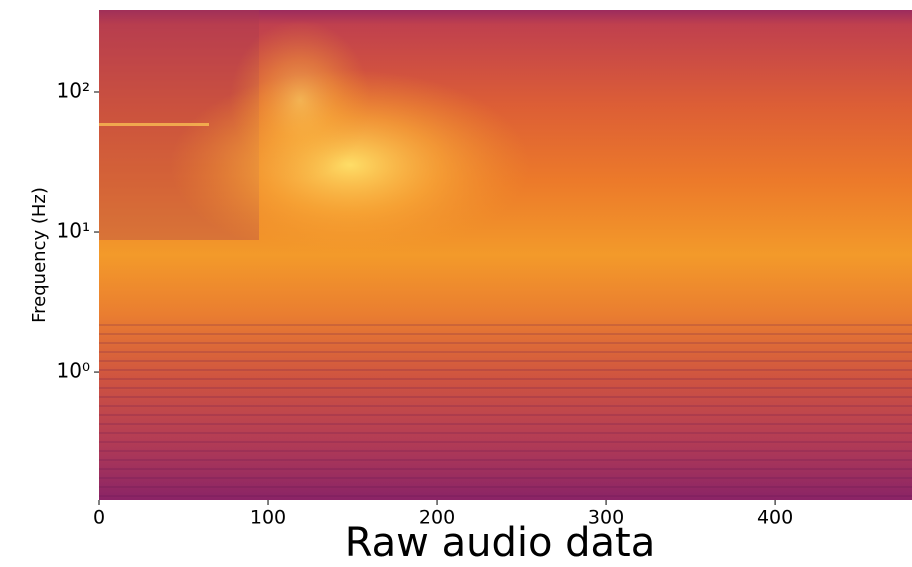 This screenshot has width=912, height=567. Describe the element at coordinates (39, 255) in the screenshot. I see `y-axis-label: Frequency (Hz)` at that location.